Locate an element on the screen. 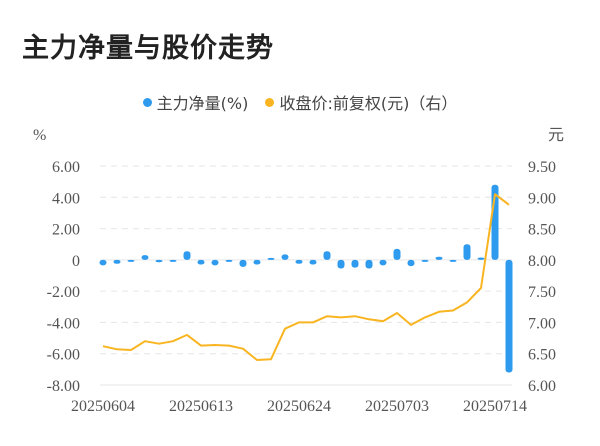  legend-label: 主力净量(%) is located at coordinates (202, 103).